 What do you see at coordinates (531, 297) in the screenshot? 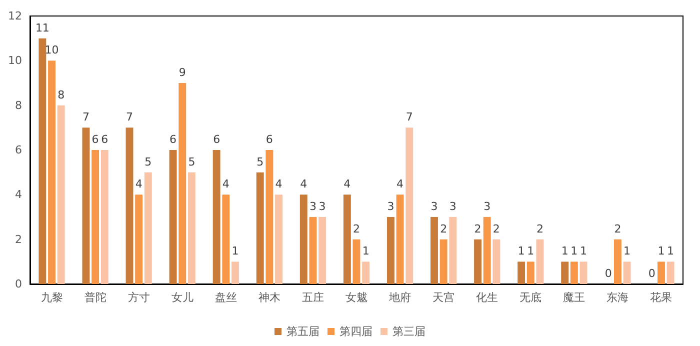
I see `x-tick-label: 无底` at bounding box center [531, 297].